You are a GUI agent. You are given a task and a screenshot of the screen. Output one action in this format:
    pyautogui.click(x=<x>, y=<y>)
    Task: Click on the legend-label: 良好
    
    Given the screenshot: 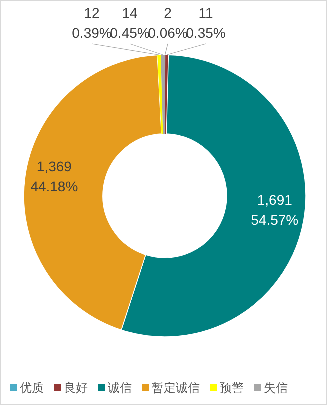 What is the action you would take?
    pyautogui.click(x=76, y=388)
    